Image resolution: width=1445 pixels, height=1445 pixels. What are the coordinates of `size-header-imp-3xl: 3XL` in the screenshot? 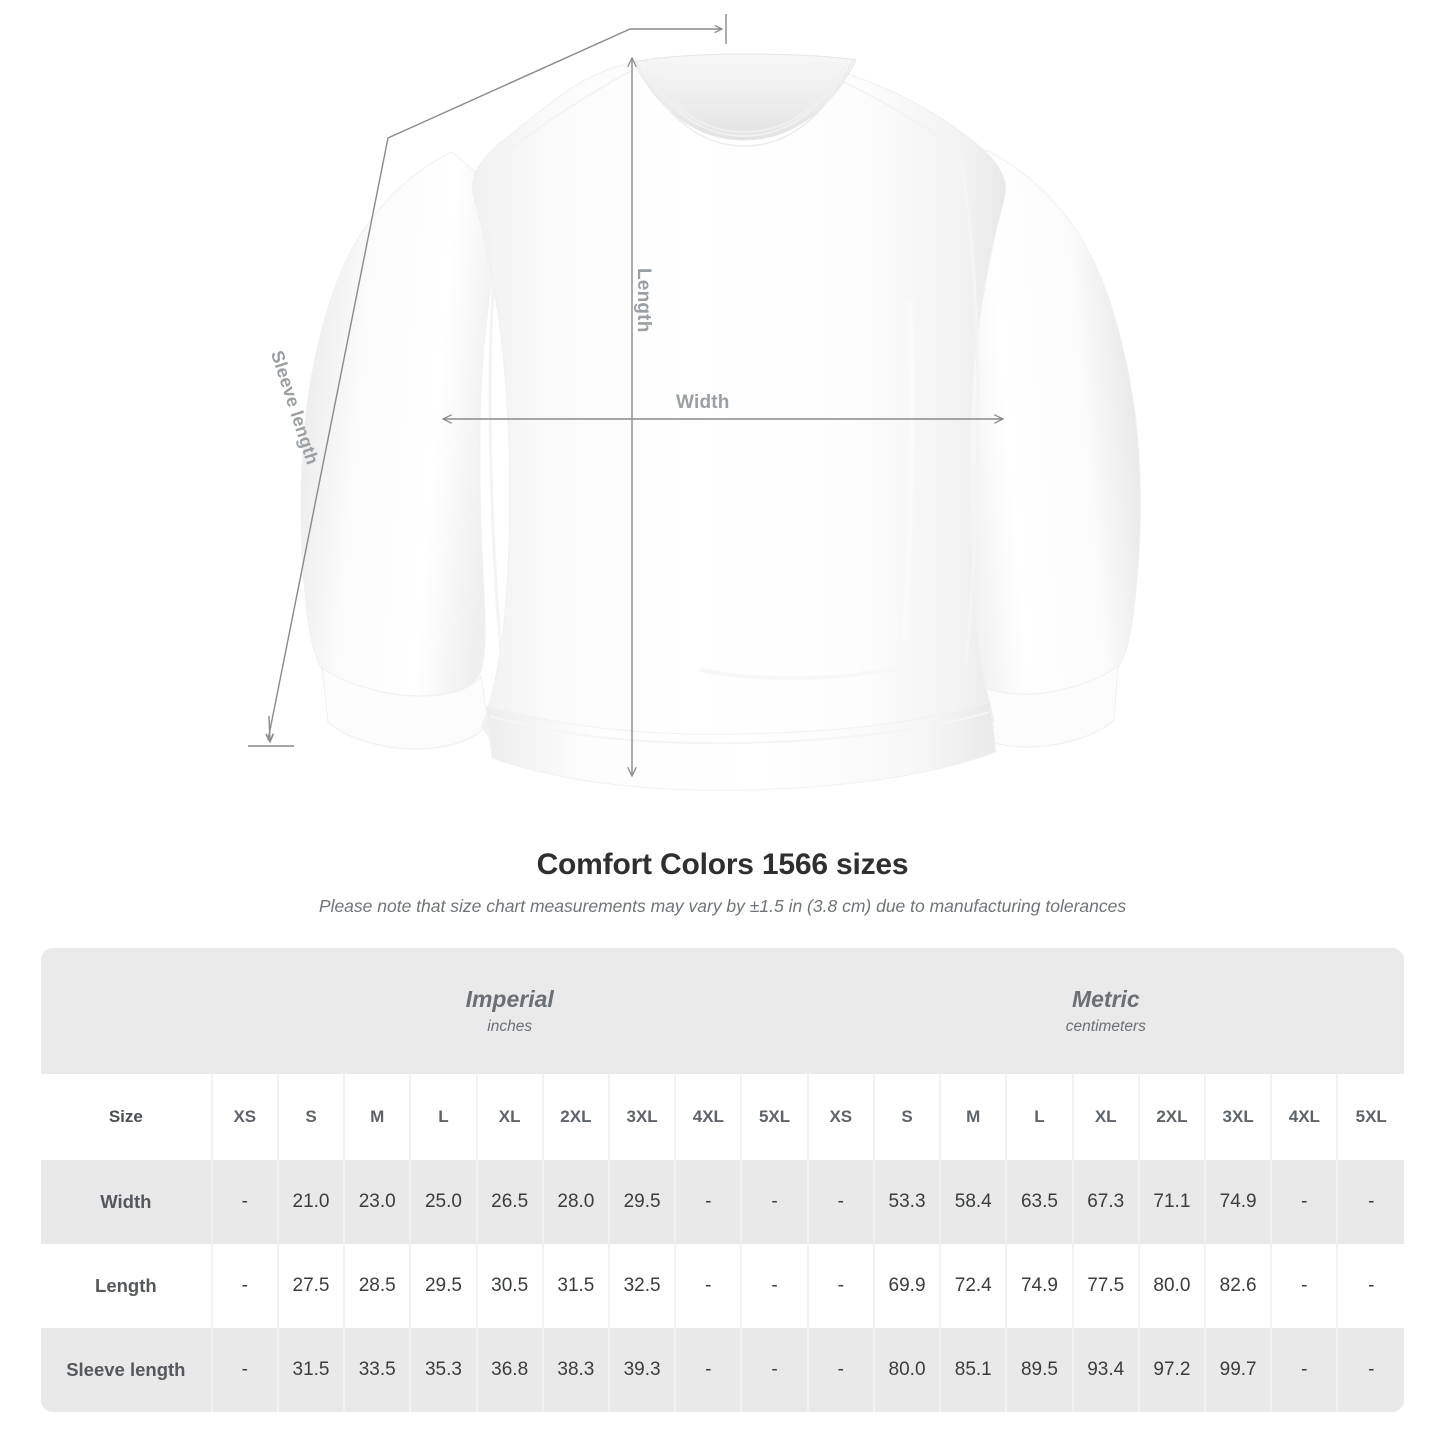 It's located at (643, 1117).